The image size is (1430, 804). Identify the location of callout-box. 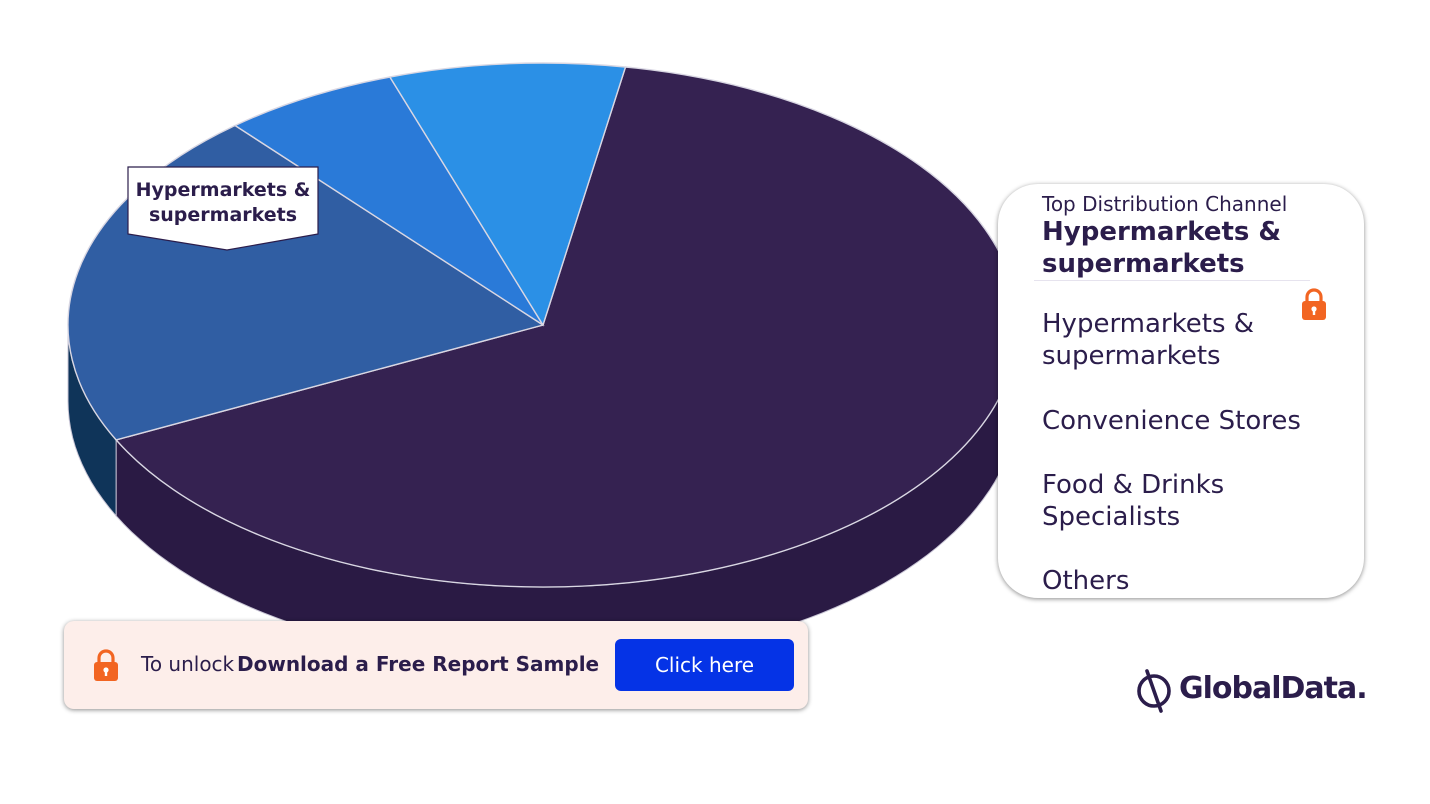
(223, 208).